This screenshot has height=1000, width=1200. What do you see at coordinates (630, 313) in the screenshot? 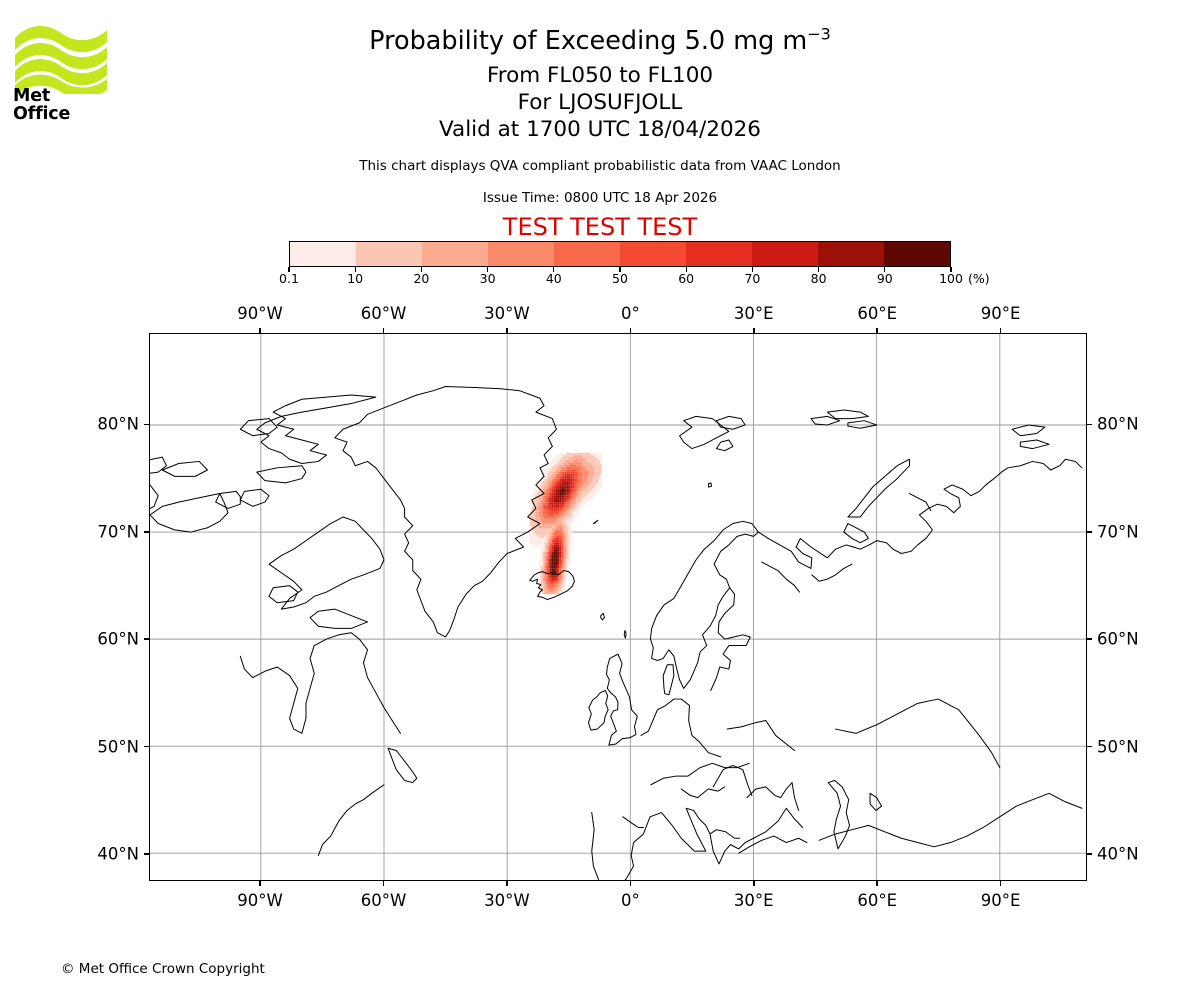
I see `axis-label-lon-0: 0°` at bounding box center [630, 313].